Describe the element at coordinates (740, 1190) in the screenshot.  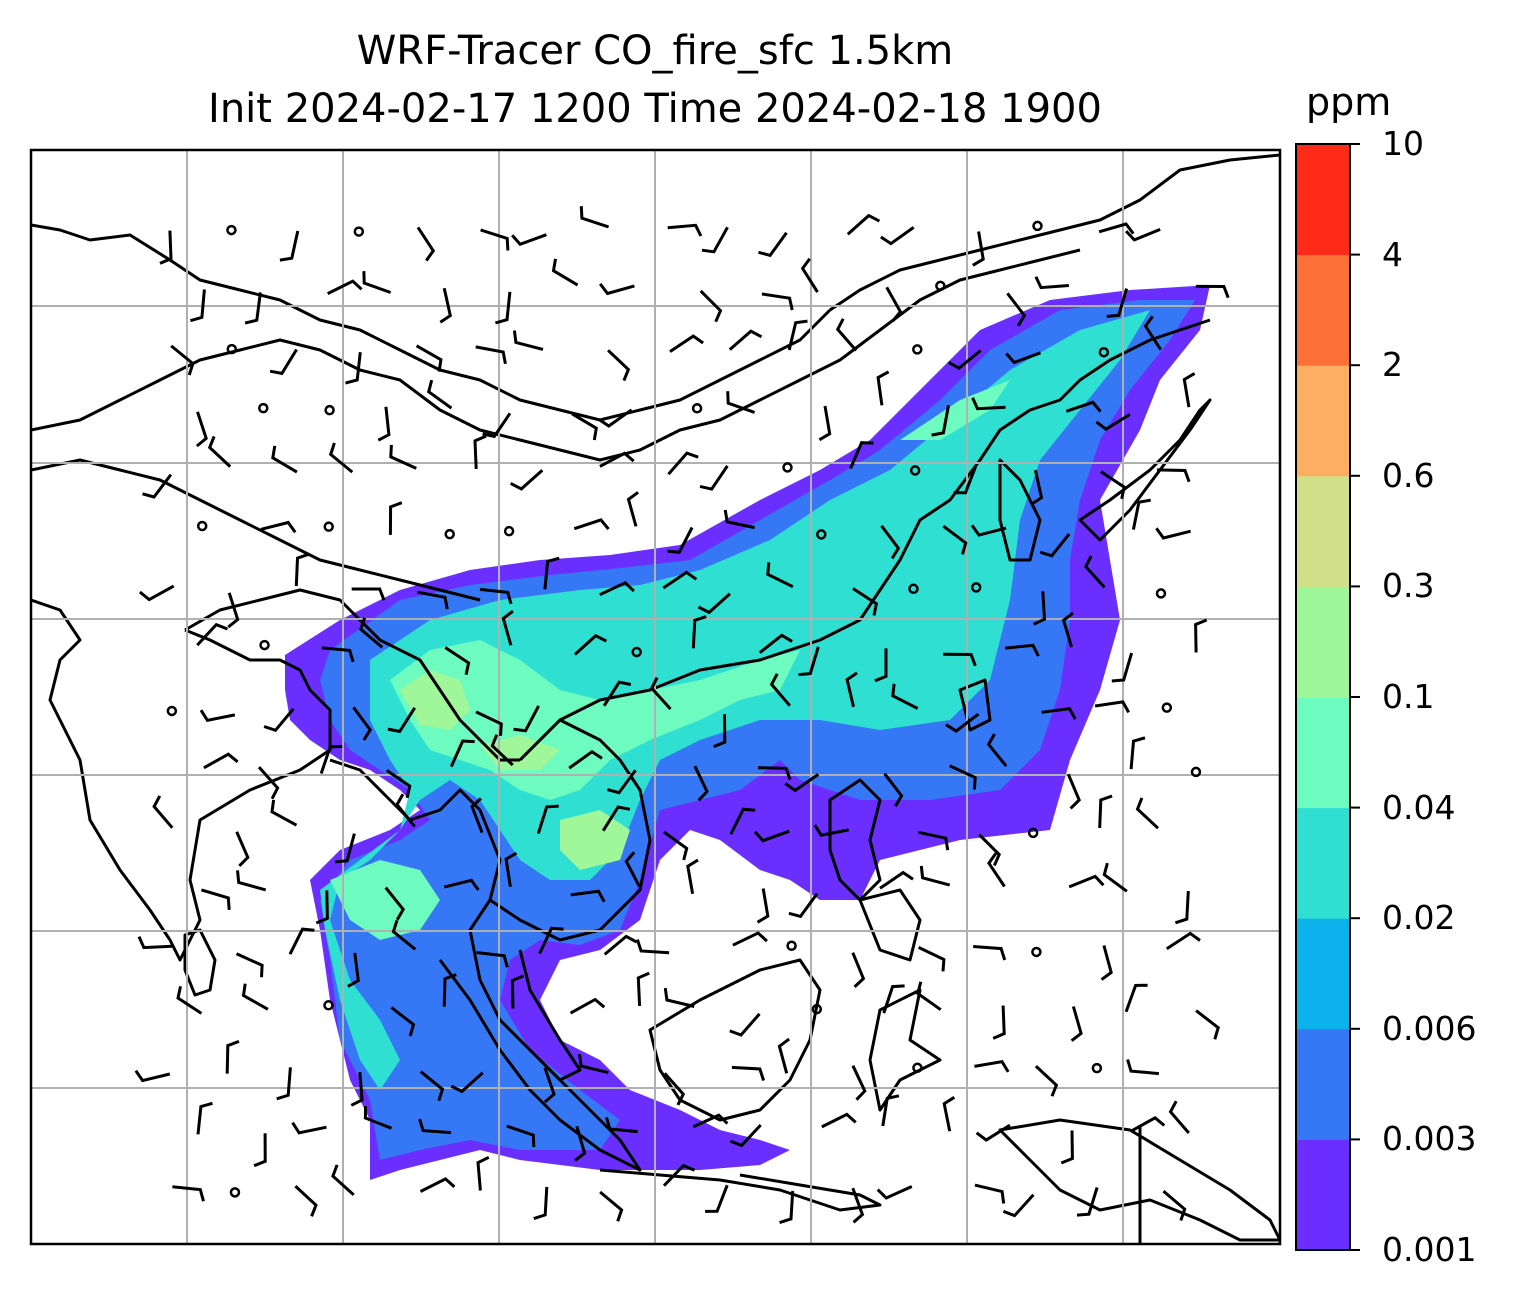
I see `coastline-java` at that location.